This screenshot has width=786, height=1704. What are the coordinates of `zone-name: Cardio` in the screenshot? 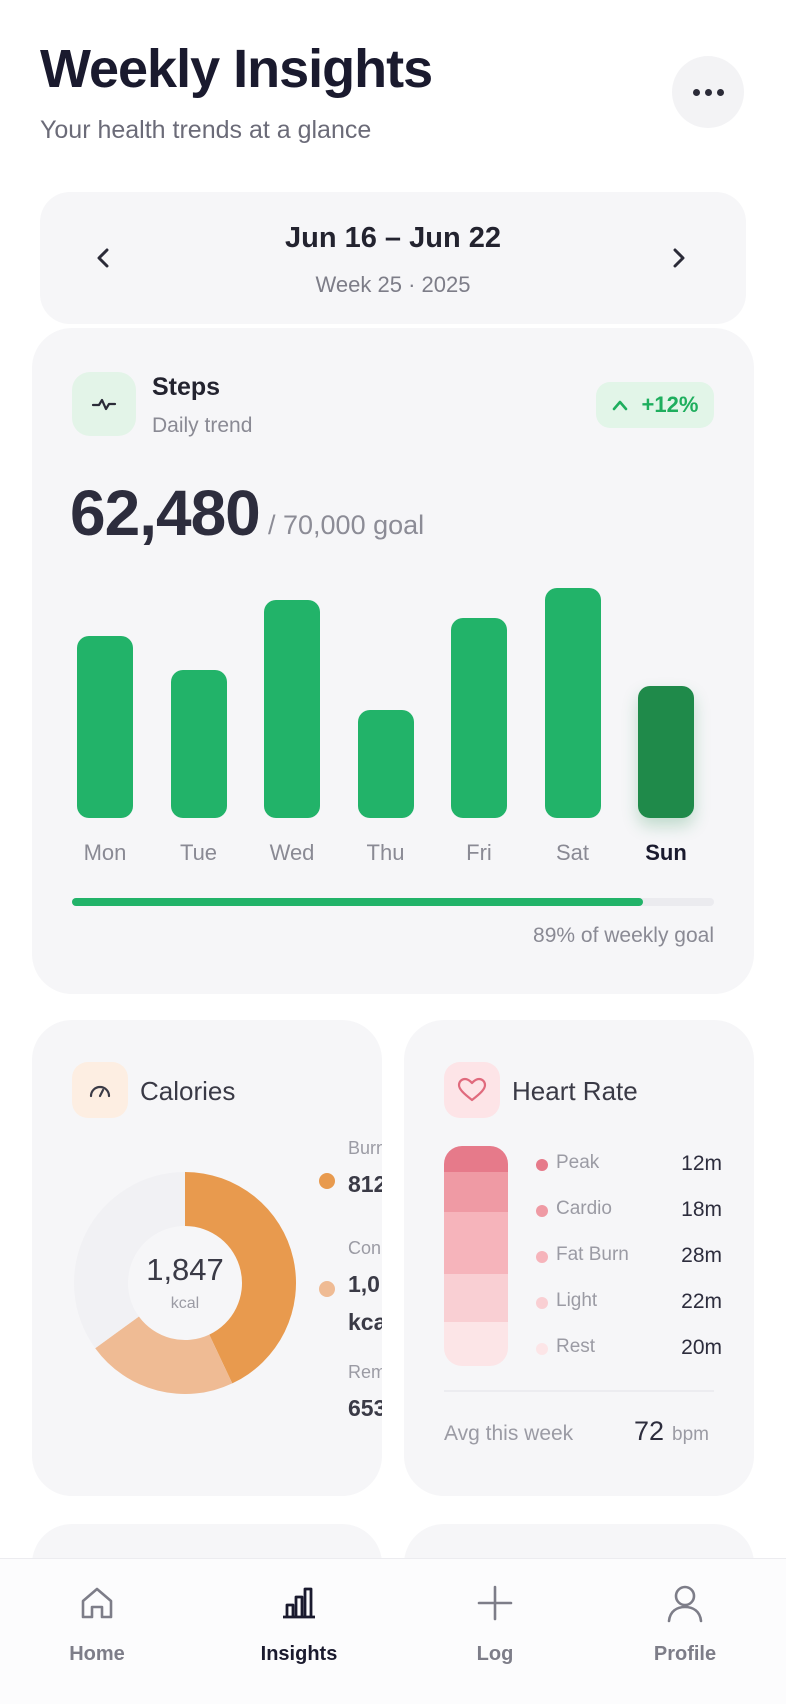 It's located at (584, 1208).